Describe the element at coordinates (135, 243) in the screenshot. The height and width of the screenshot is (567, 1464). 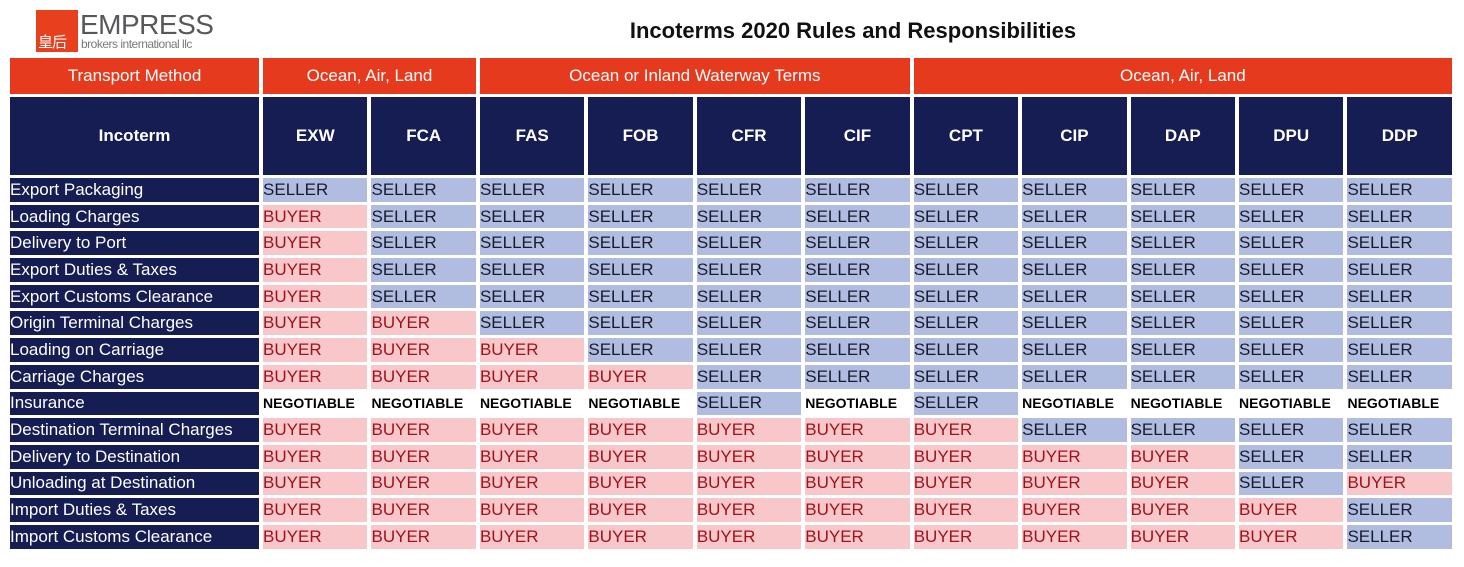
I see `row-label: Delivery to Port` at that location.